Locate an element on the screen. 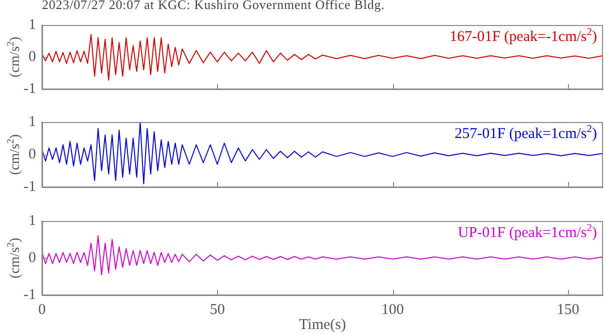 This screenshot has width=605, height=334. x-tick-label: 100 is located at coordinates (392, 310).